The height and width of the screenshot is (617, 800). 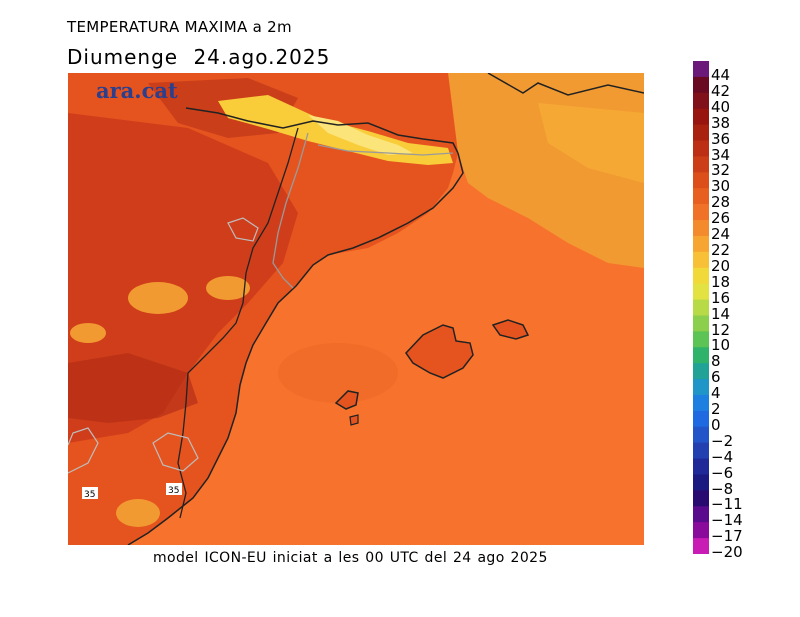 I want to click on scale-label: −4, so click(x=722, y=456).